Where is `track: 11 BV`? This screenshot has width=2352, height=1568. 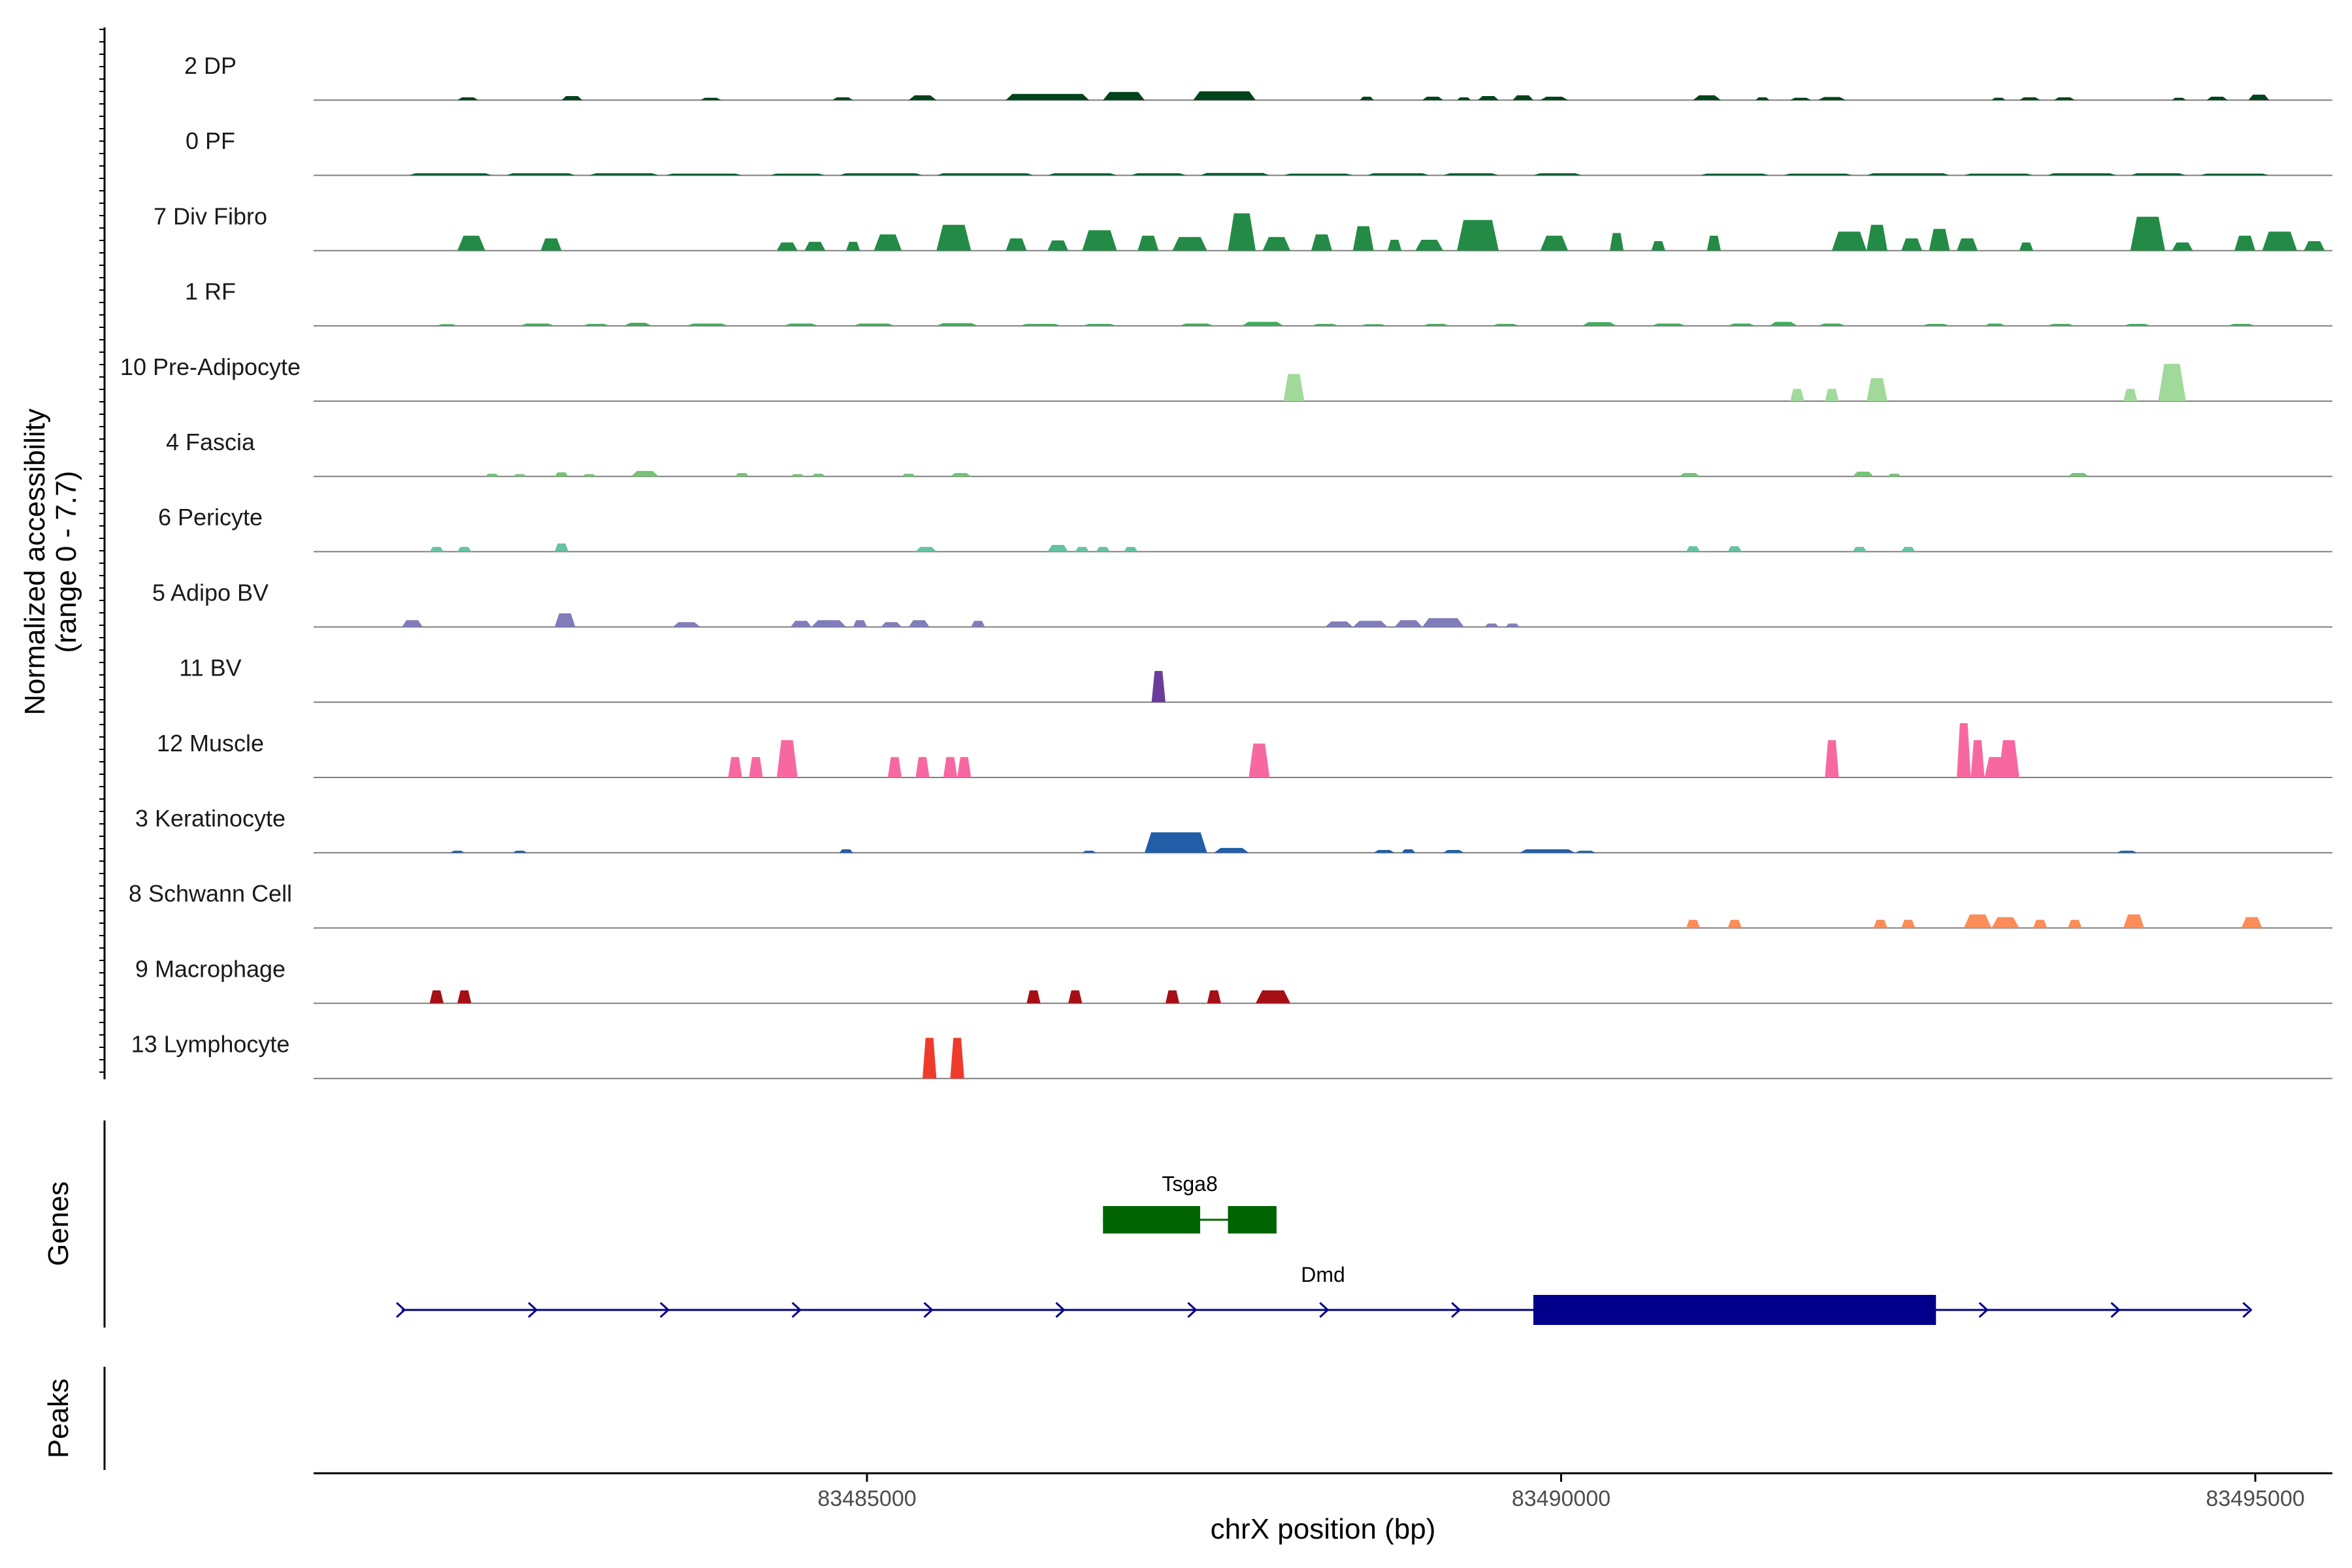 track: 11 BV is located at coordinates (1255, 679).